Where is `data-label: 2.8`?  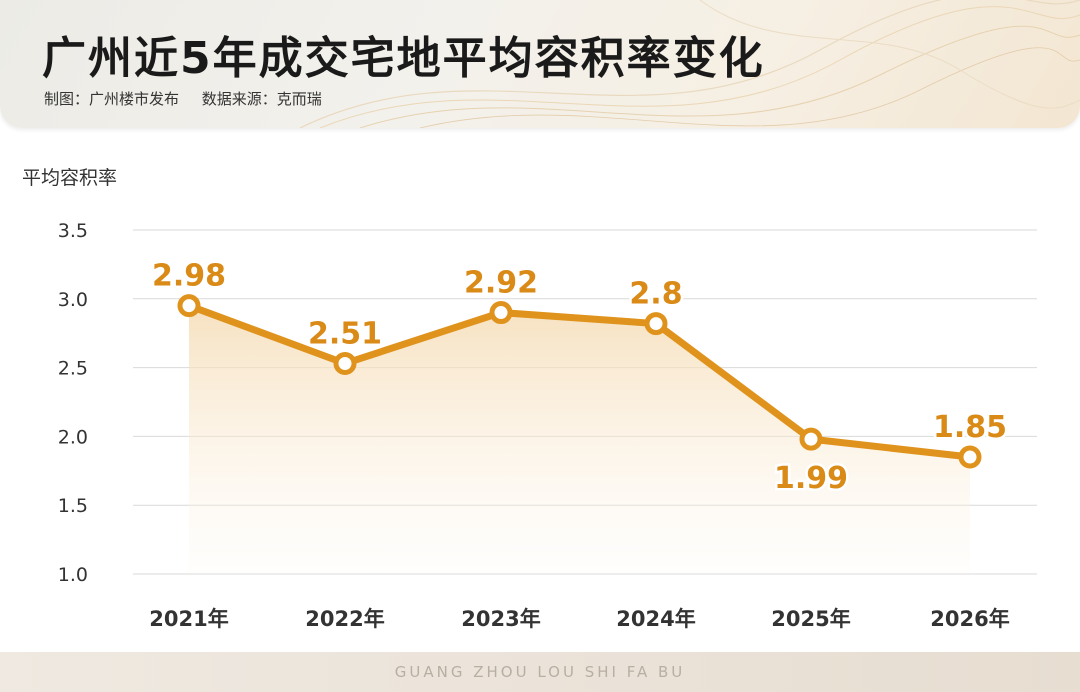 data-label: 2.8 is located at coordinates (655, 294).